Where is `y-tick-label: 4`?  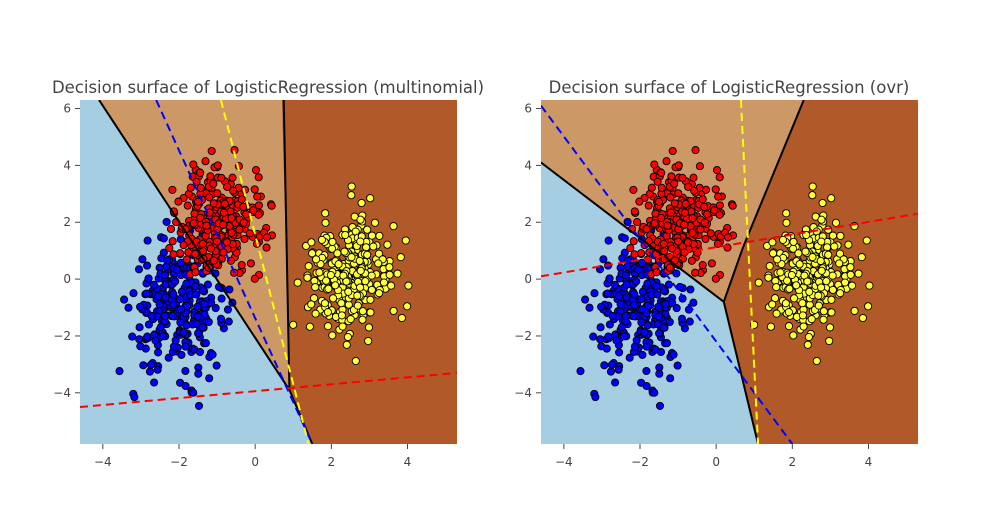
y-tick-label: 4 is located at coordinates (528, 165).